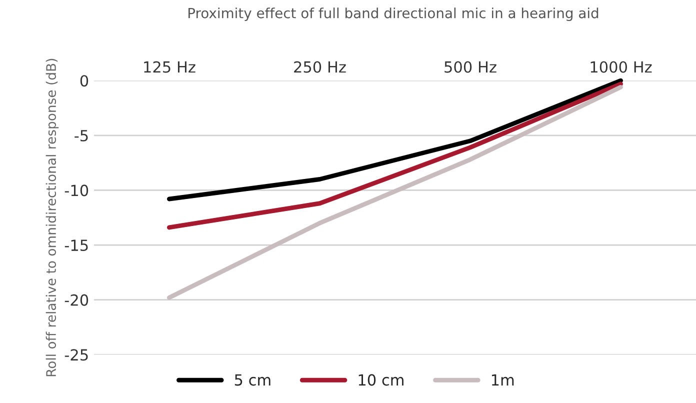 The width and height of the screenshot is (696, 403). Describe the element at coordinates (252, 380) in the screenshot. I see `legend-label: 5 cm` at that location.